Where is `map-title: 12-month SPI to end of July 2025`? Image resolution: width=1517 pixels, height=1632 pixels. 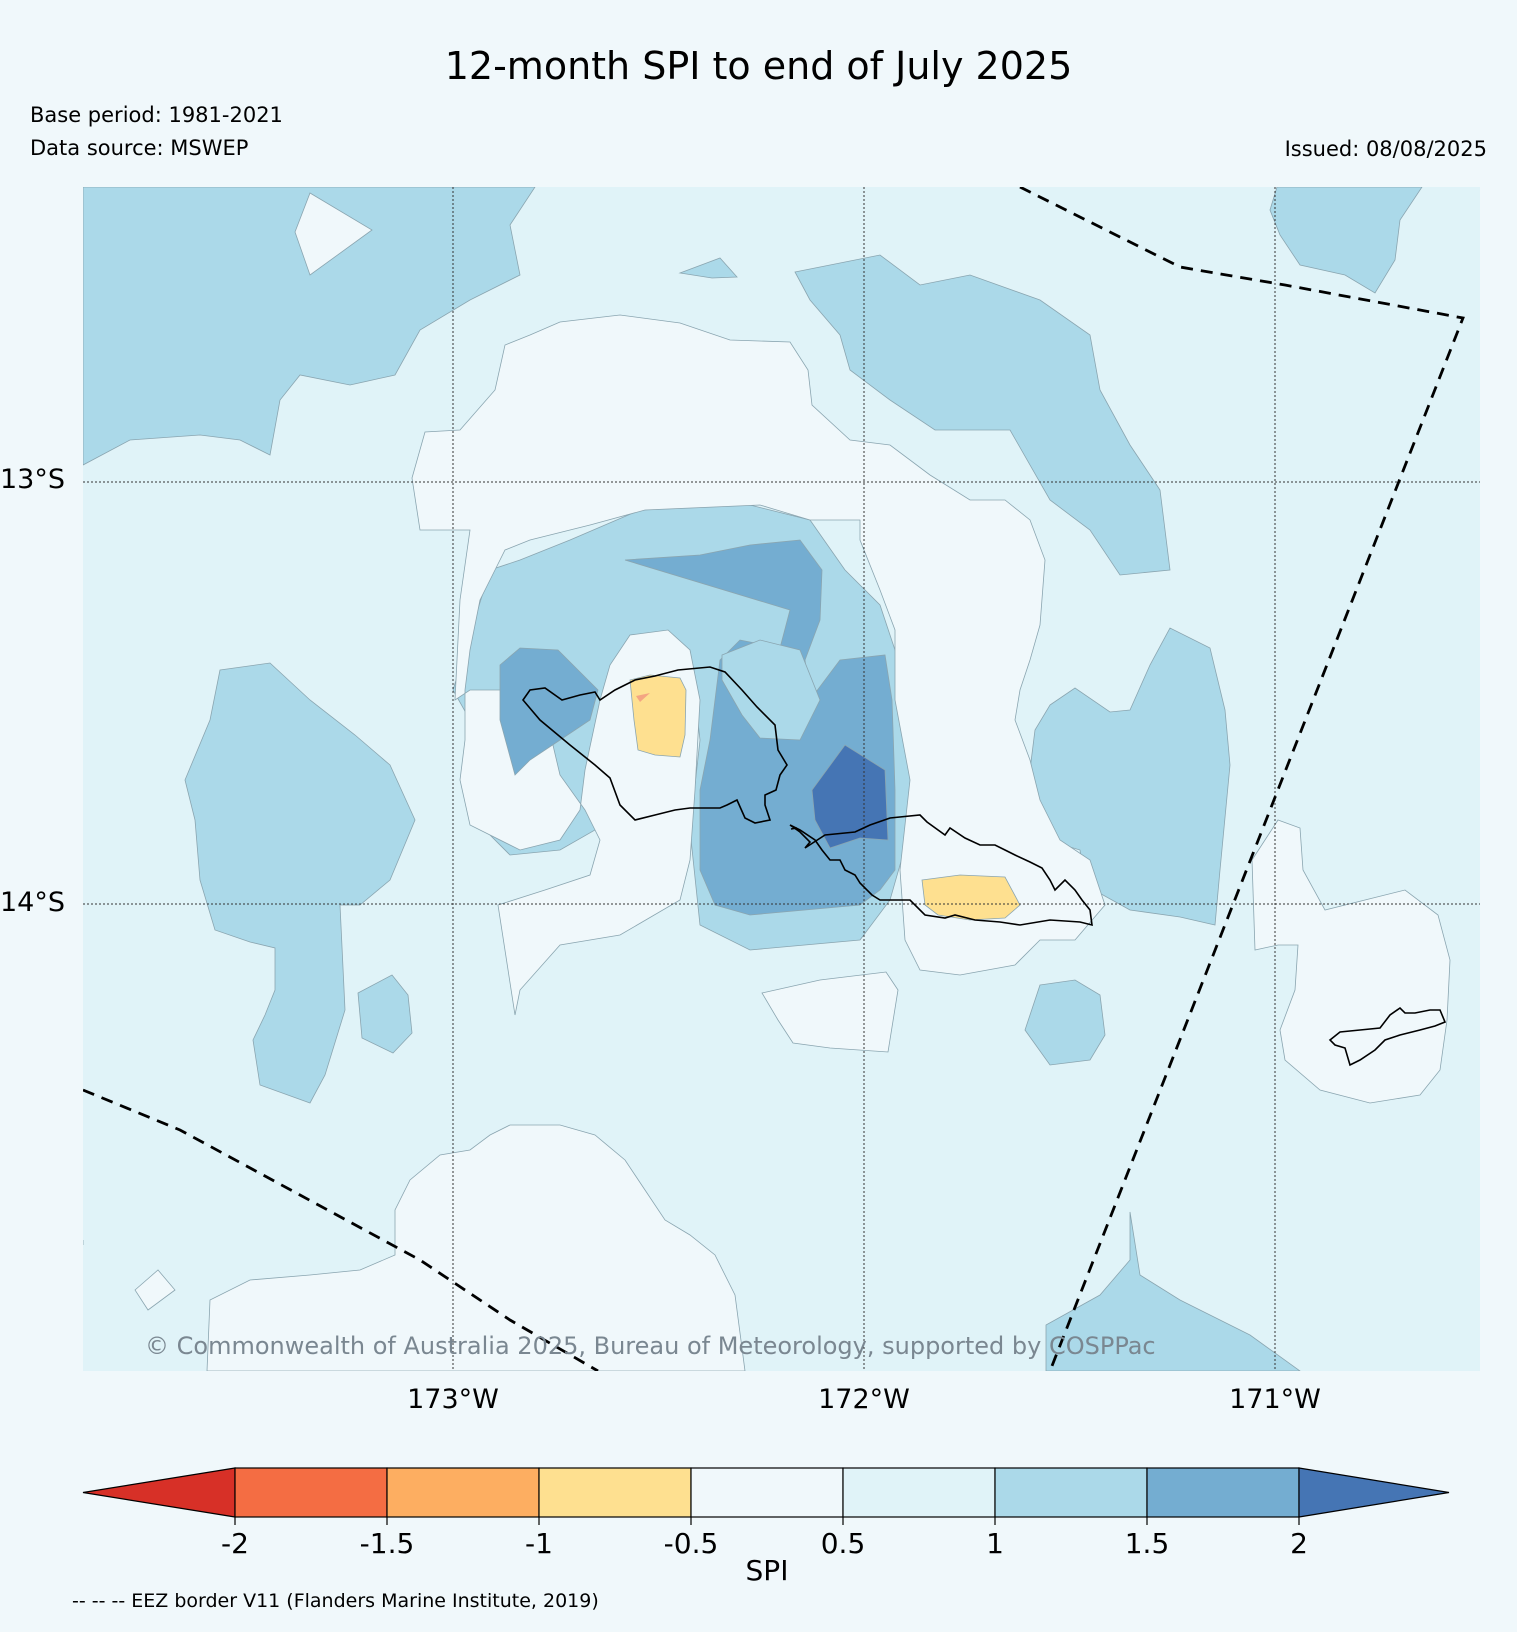
map-title: 12-month SPI to end of July 2025 is located at coordinates (758, 66).